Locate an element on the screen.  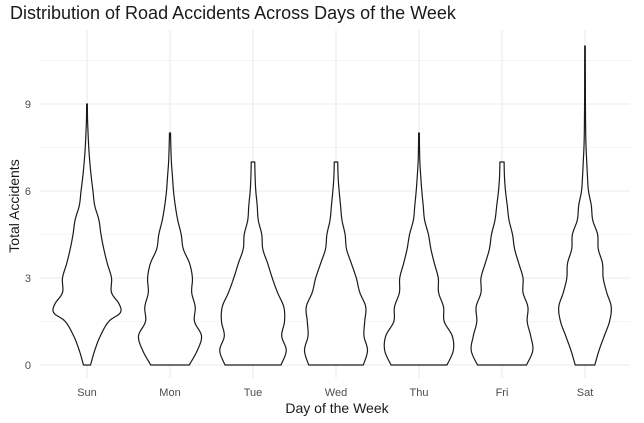
y-tick-label: 9 is located at coordinates (28, 105).